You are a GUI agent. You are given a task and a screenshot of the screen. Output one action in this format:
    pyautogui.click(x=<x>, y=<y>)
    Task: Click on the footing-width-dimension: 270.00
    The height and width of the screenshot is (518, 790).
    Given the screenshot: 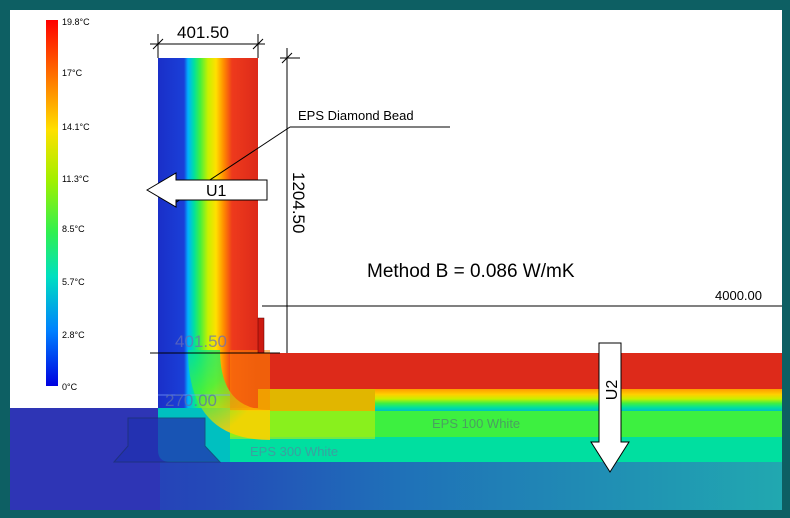 What is the action you would take?
    pyautogui.click(x=191, y=400)
    